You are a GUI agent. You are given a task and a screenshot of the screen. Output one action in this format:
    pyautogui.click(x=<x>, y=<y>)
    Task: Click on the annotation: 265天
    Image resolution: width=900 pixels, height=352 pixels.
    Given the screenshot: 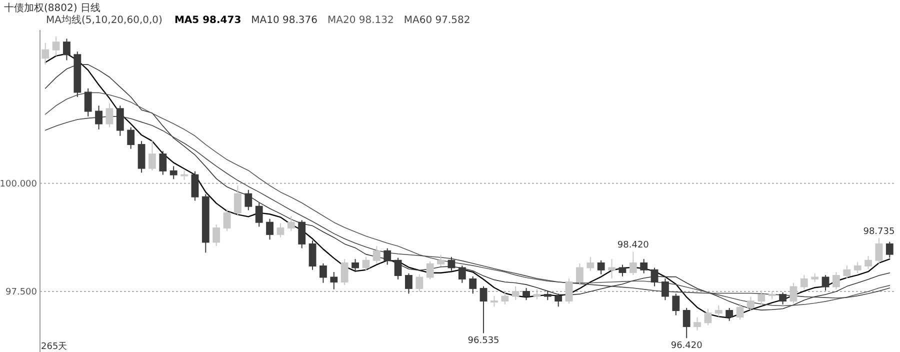 What is the action you would take?
    pyautogui.click(x=54, y=346)
    